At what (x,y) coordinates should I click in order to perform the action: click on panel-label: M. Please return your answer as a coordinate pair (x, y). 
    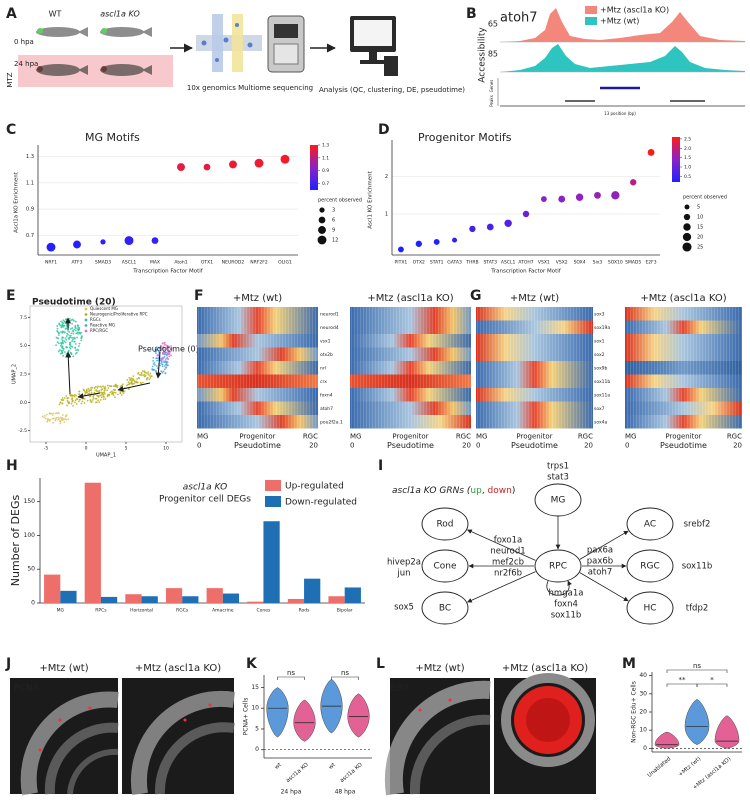
    Looking at the image, I should click on (629, 664).